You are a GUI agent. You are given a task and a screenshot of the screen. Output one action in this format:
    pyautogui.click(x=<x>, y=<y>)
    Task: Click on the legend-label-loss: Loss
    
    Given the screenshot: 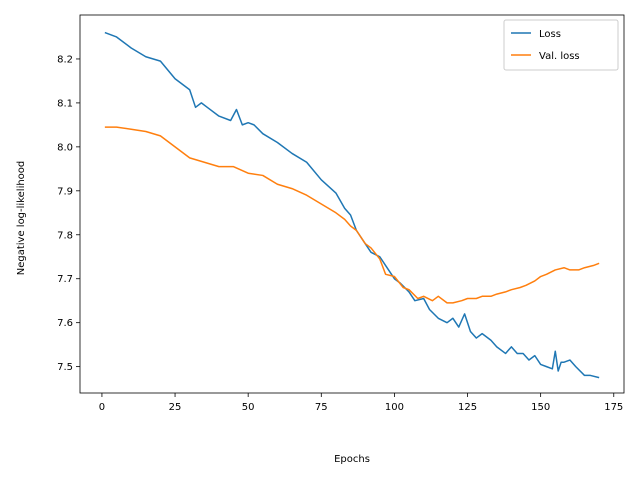 What is the action you would take?
    pyautogui.click(x=550, y=34)
    